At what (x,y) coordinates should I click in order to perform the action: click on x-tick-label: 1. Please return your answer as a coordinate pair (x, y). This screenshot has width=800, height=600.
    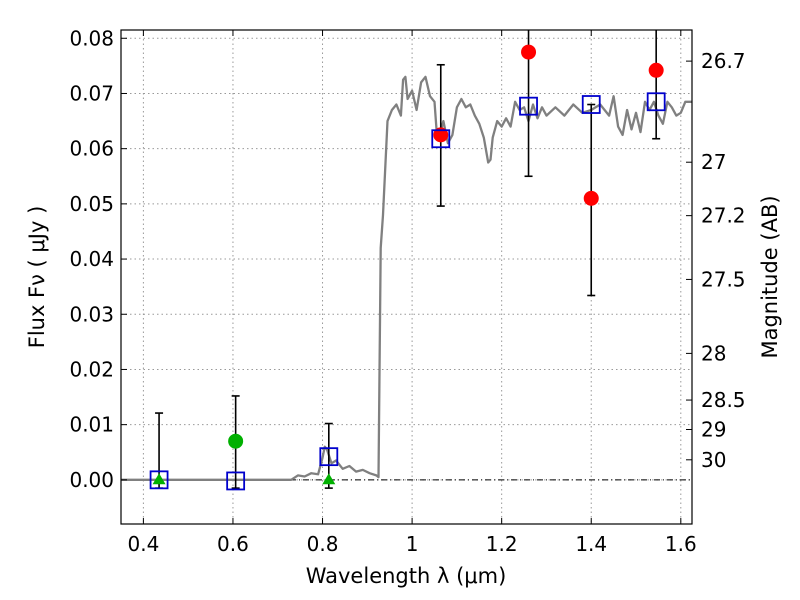
    Looking at the image, I should click on (412, 544).